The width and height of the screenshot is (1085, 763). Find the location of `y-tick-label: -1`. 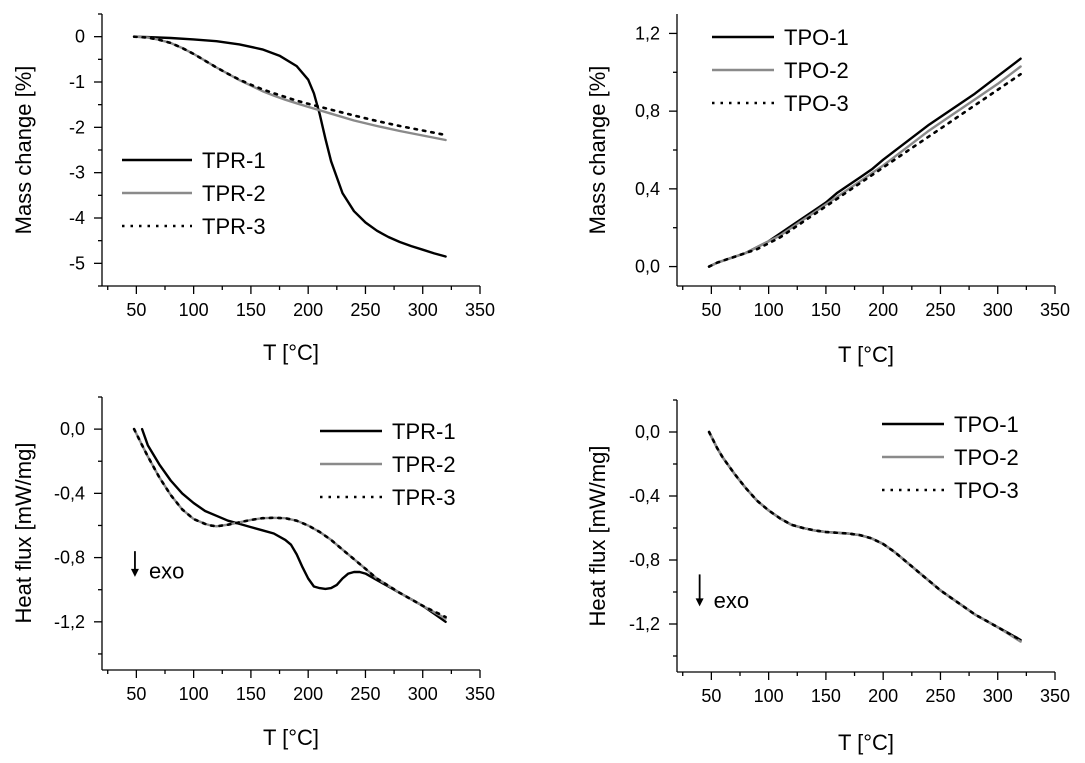

y-tick-label: -1 is located at coordinates (77, 82).